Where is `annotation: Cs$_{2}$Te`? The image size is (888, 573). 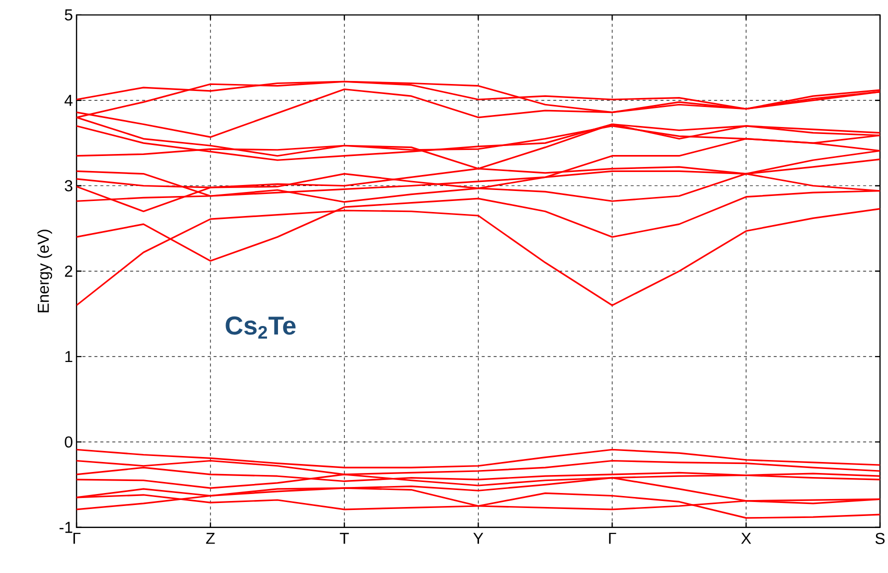
annotation: Cs$_{2}$Te is located at coordinates (261, 327).